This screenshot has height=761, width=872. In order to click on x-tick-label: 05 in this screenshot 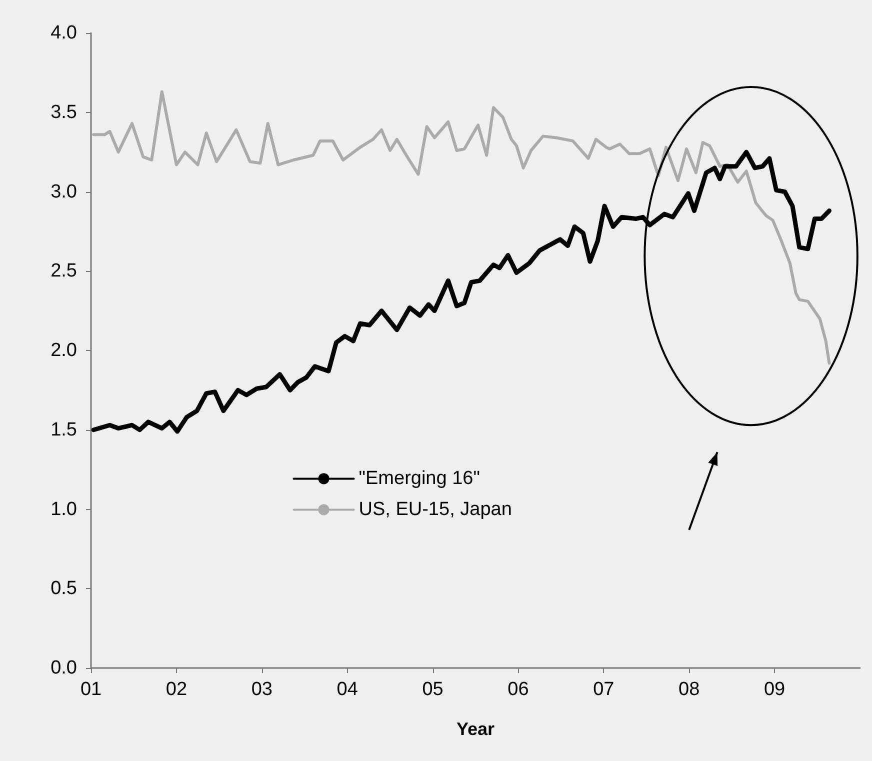, I will do `click(433, 689)`.